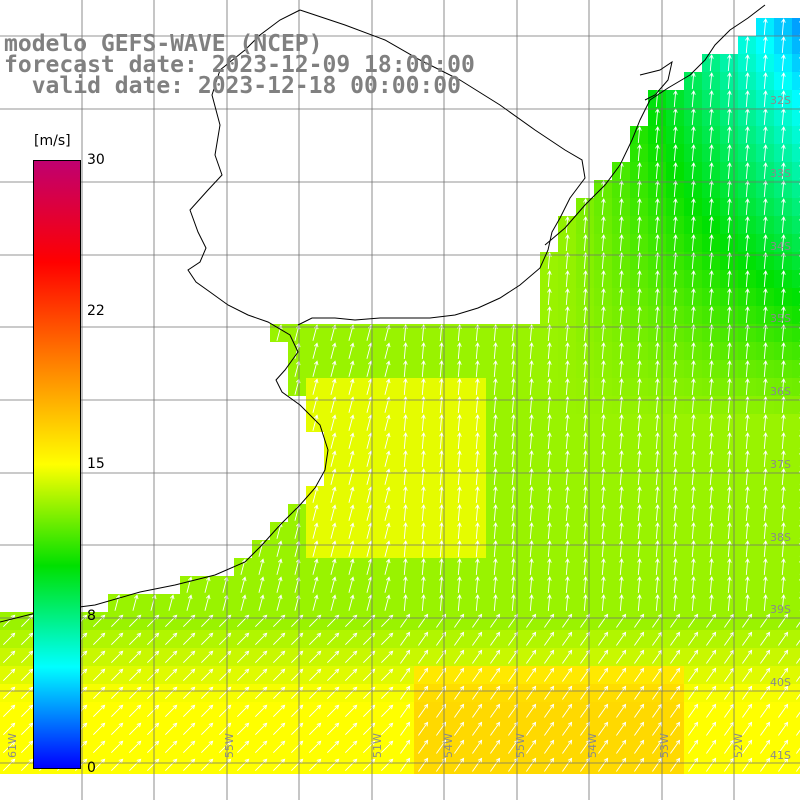 Image resolution: width=800 pixels, height=800 pixels. I want to click on lat-label: 36S, so click(780, 391).